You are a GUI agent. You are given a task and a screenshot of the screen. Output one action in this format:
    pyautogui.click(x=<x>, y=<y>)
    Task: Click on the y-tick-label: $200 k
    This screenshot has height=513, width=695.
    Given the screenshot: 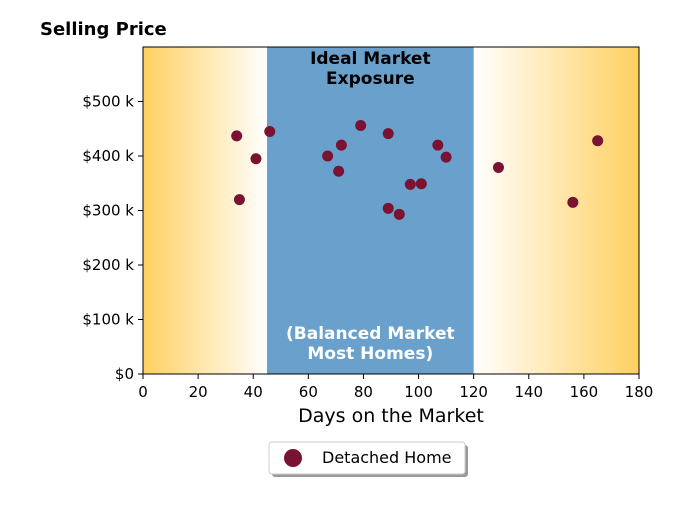 What is the action you would take?
    pyautogui.click(x=108, y=265)
    